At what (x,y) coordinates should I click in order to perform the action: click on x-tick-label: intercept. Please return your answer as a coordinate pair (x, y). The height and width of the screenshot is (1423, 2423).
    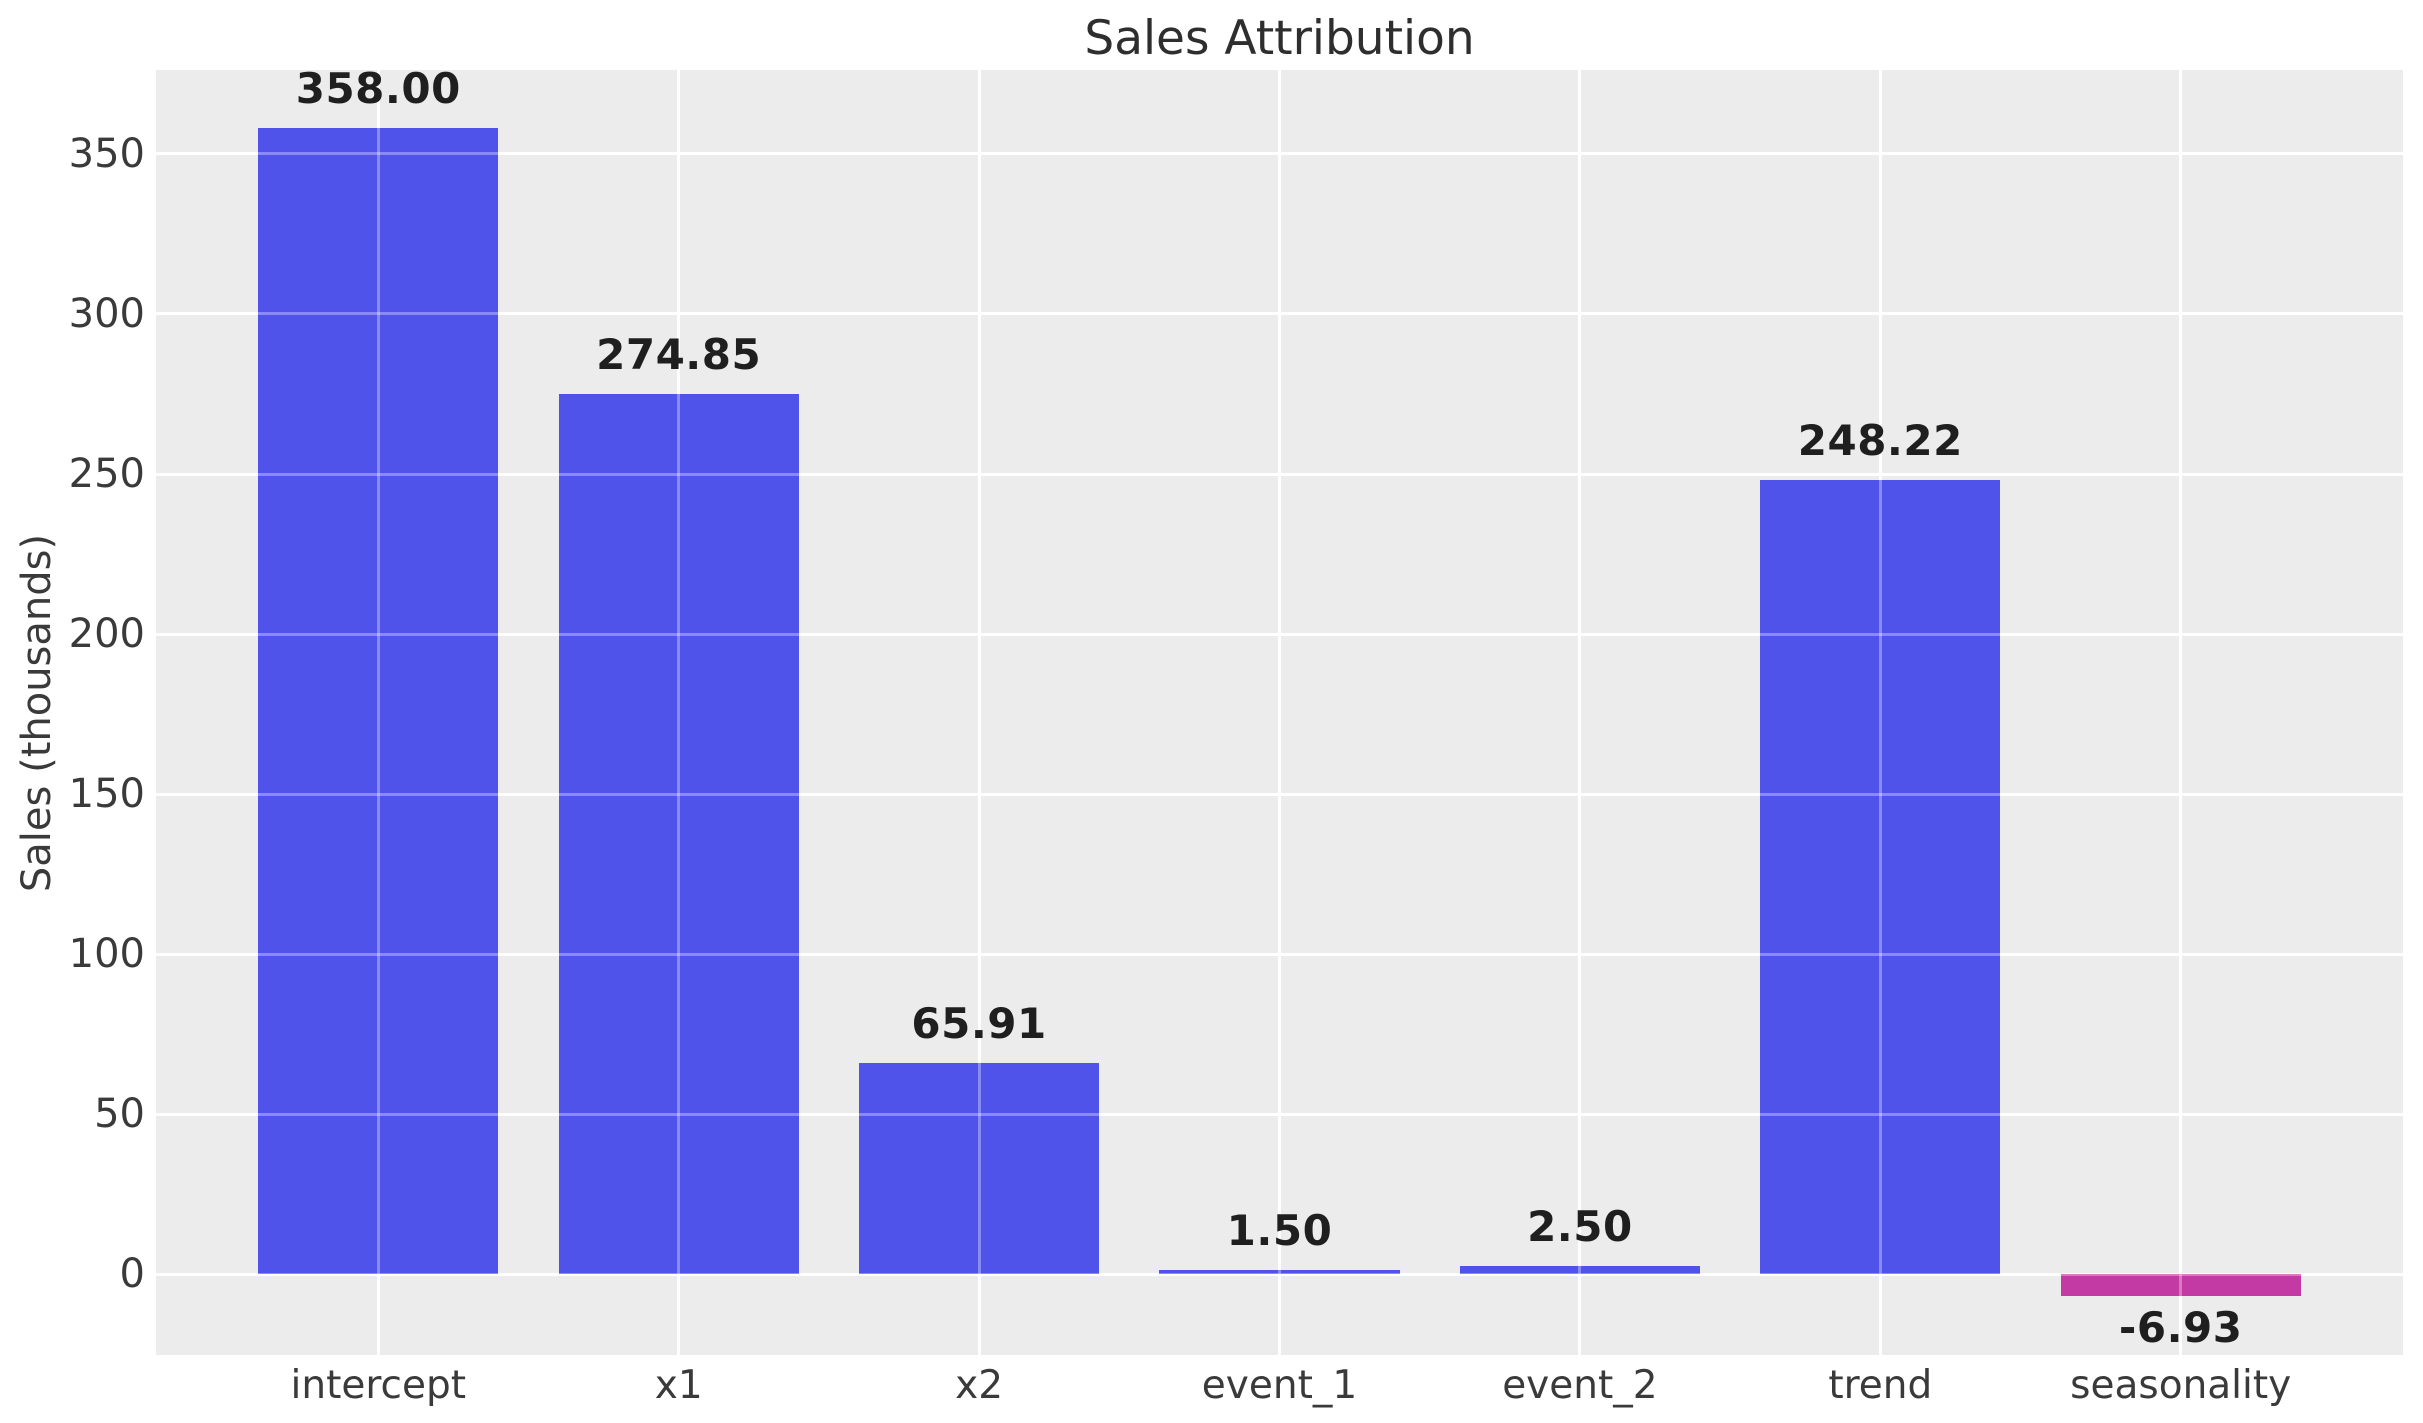
    Looking at the image, I should click on (378, 1385).